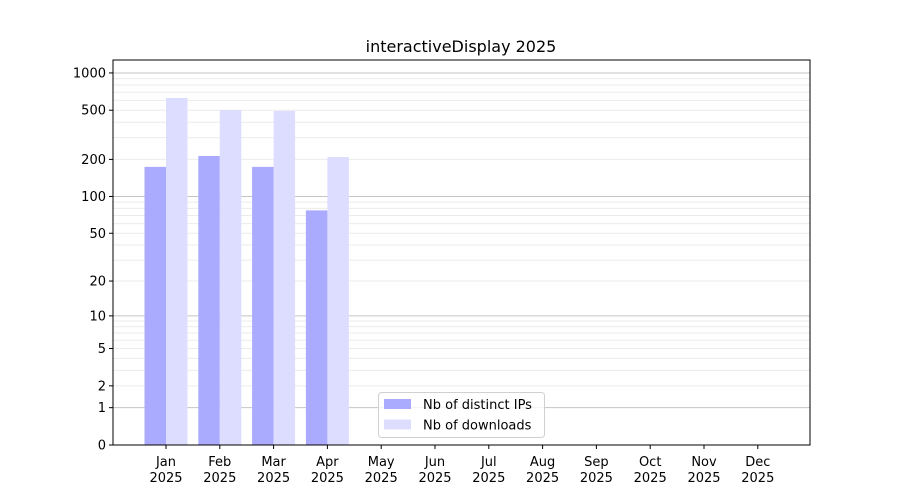 This screenshot has width=900, height=504. Describe the element at coordinates (704, 462) in the screenshot. I see `x-tick-label-month: Nov` at that location.